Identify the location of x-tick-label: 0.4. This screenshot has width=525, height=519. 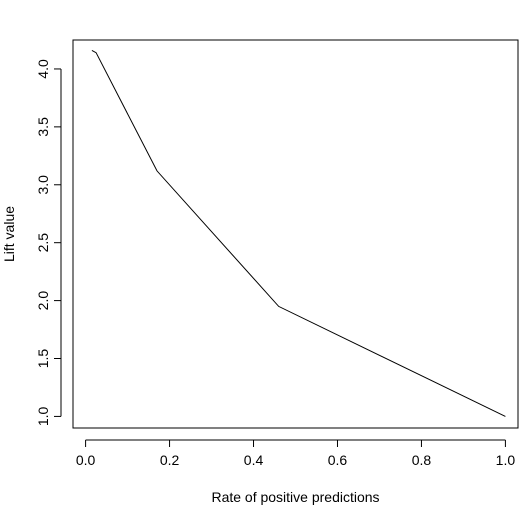
(254, 460).